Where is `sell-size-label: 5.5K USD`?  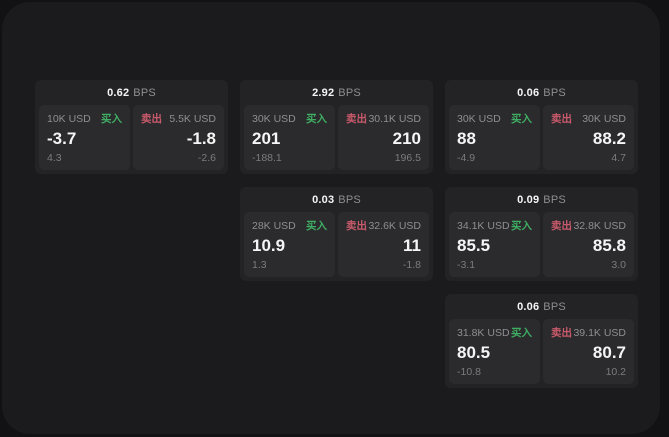 sell-size-label: 5.5K USD is located at coordinates (192, 119).